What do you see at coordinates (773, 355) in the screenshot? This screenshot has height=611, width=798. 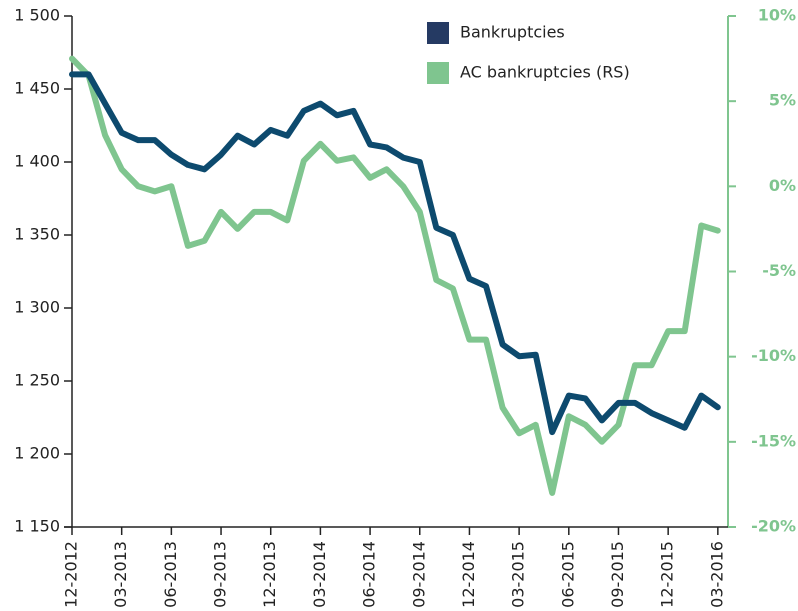 I see `y2-tick-label: -10%` at bounding box center [773, 355].